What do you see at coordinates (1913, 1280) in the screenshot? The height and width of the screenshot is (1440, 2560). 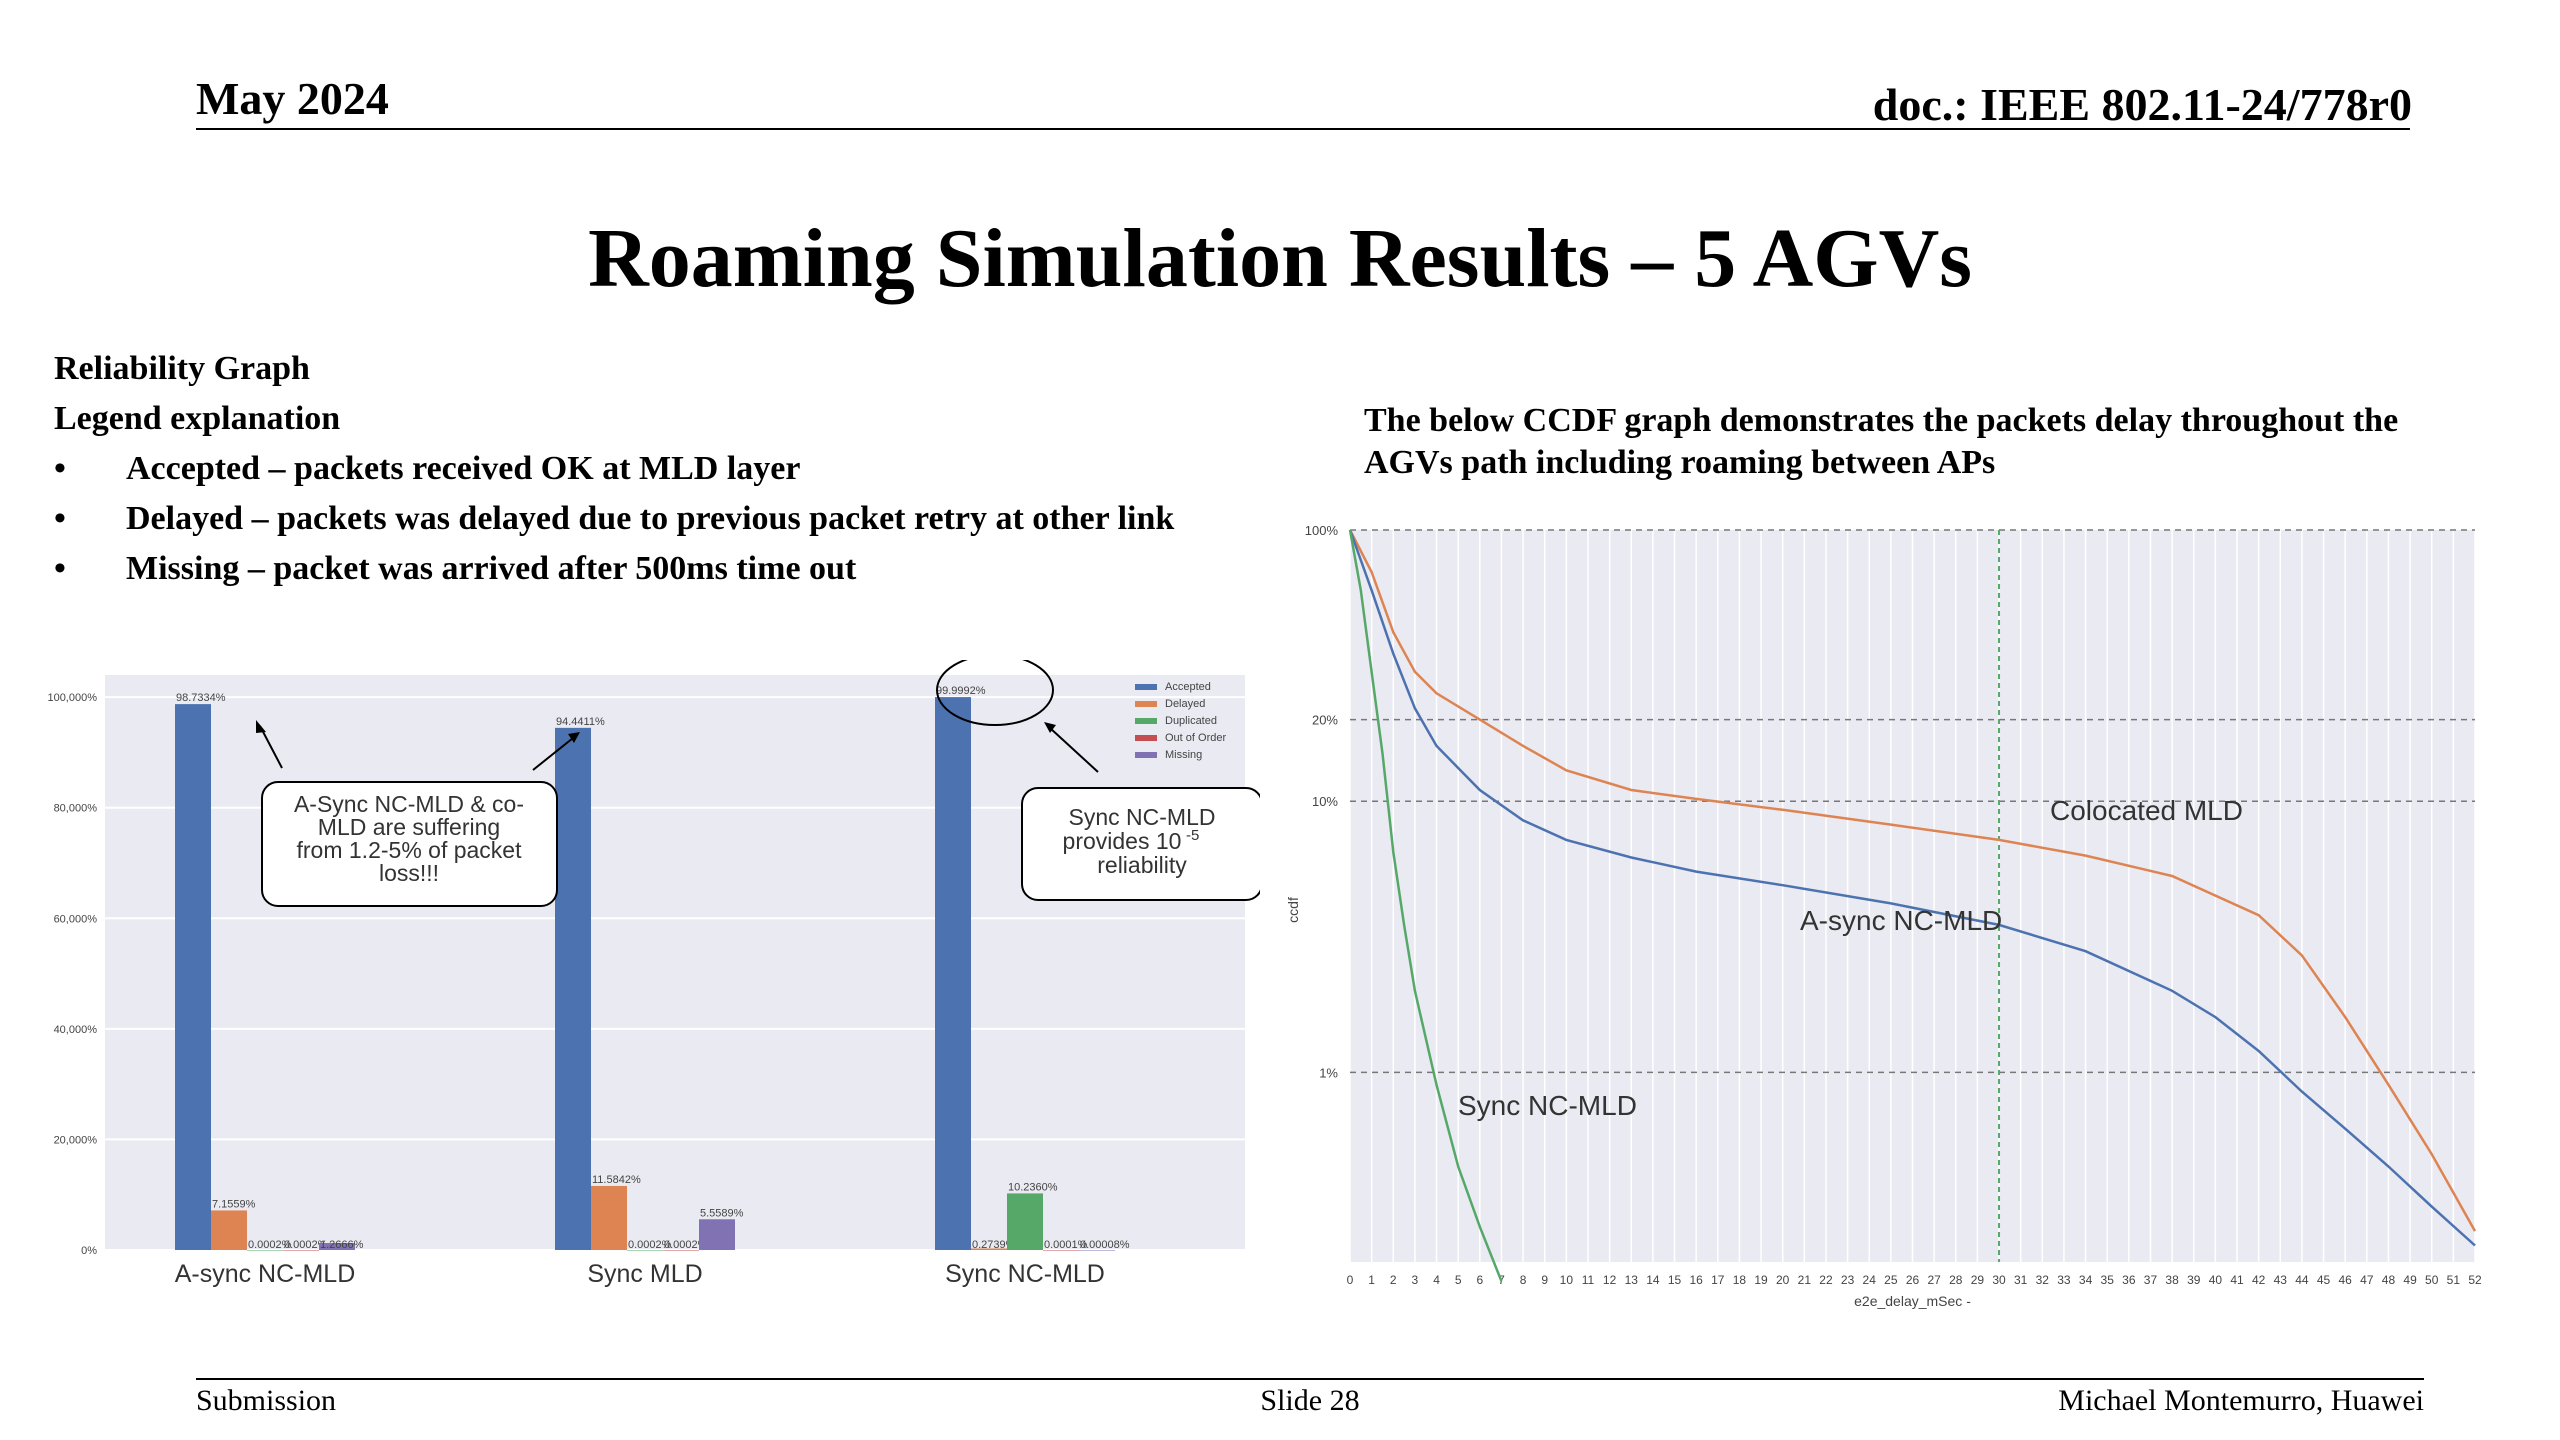 I see `x-tick-label: 26` at bounding box center [1913, 1280].